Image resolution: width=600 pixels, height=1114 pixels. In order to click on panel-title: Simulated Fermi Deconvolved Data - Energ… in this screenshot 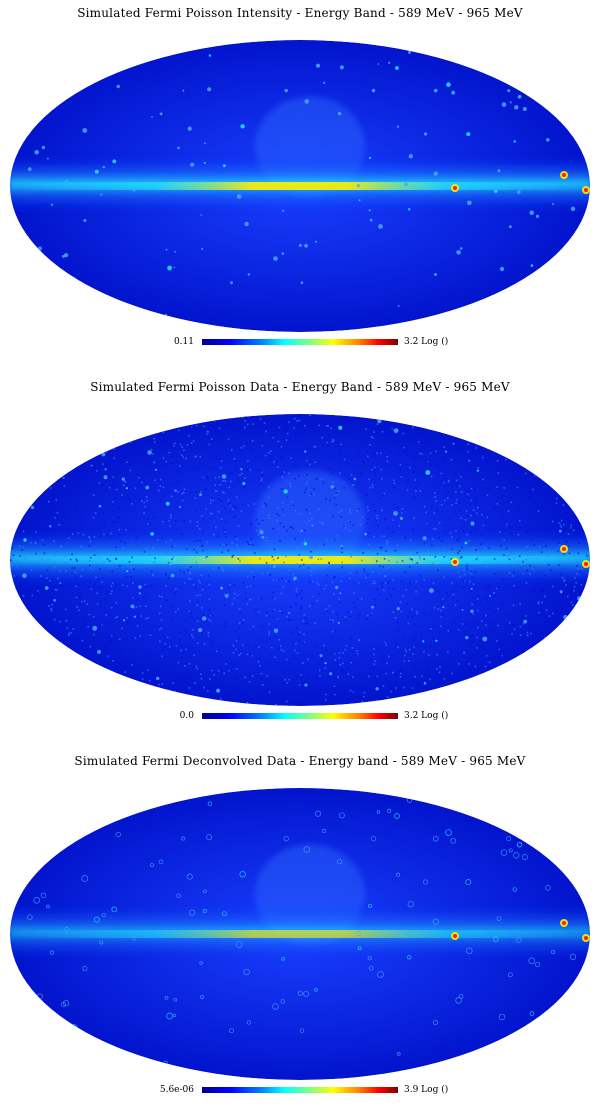, I will do `click(300, 761)`.